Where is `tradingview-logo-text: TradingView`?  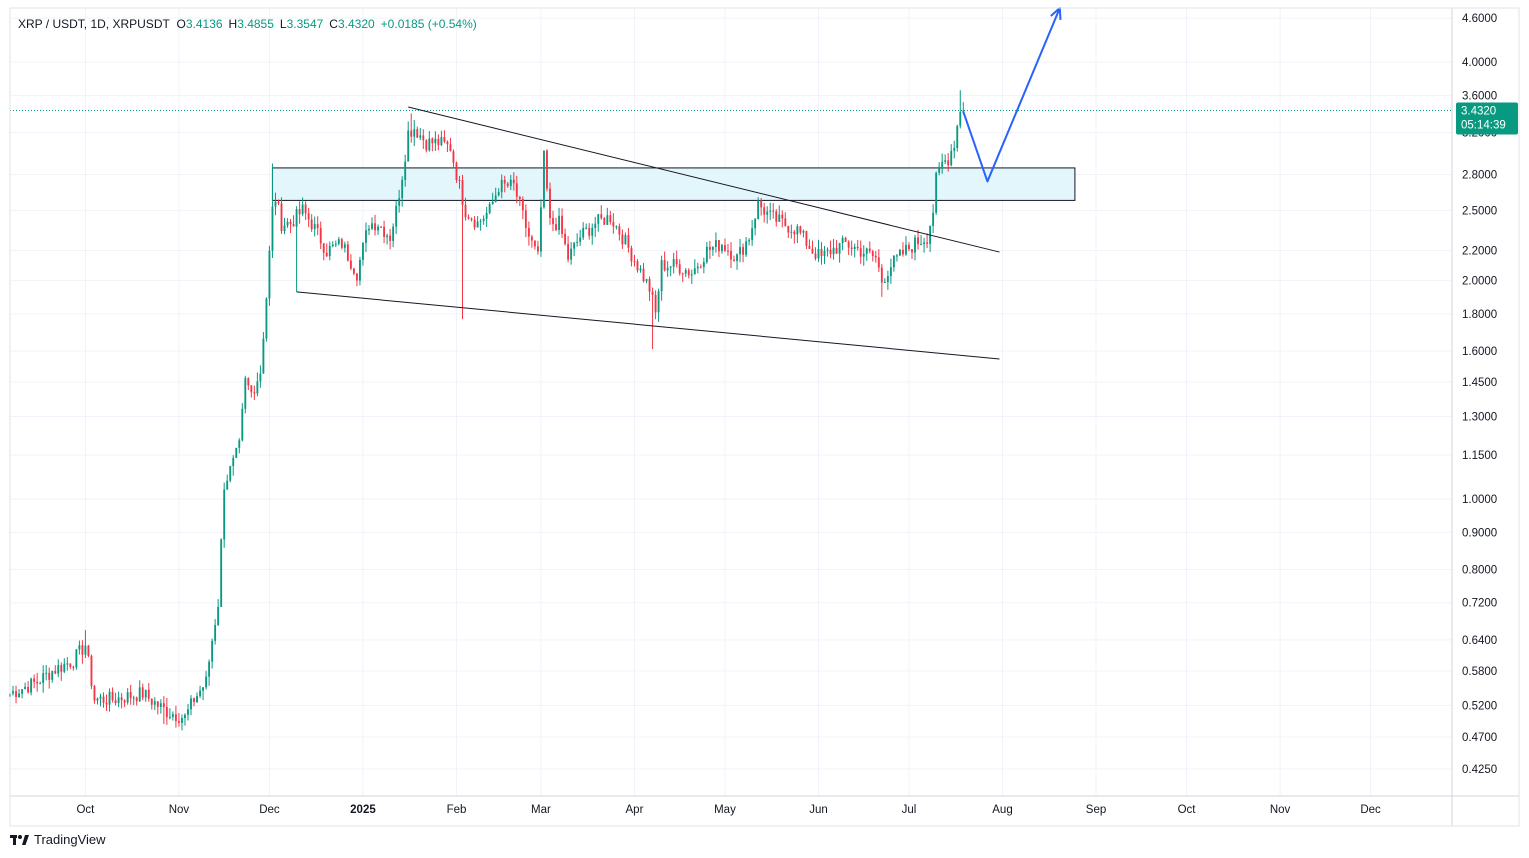 tradingview-logo-text: TradingView is located at coordinates (70, 839).